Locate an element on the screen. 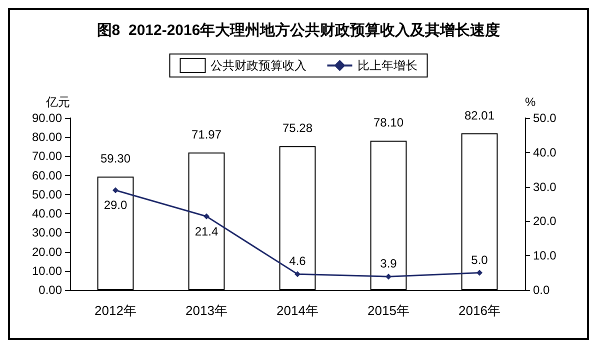 This screenshot has width=597, height=348. data-label: 21.4 is located at coordinates (206, 231).